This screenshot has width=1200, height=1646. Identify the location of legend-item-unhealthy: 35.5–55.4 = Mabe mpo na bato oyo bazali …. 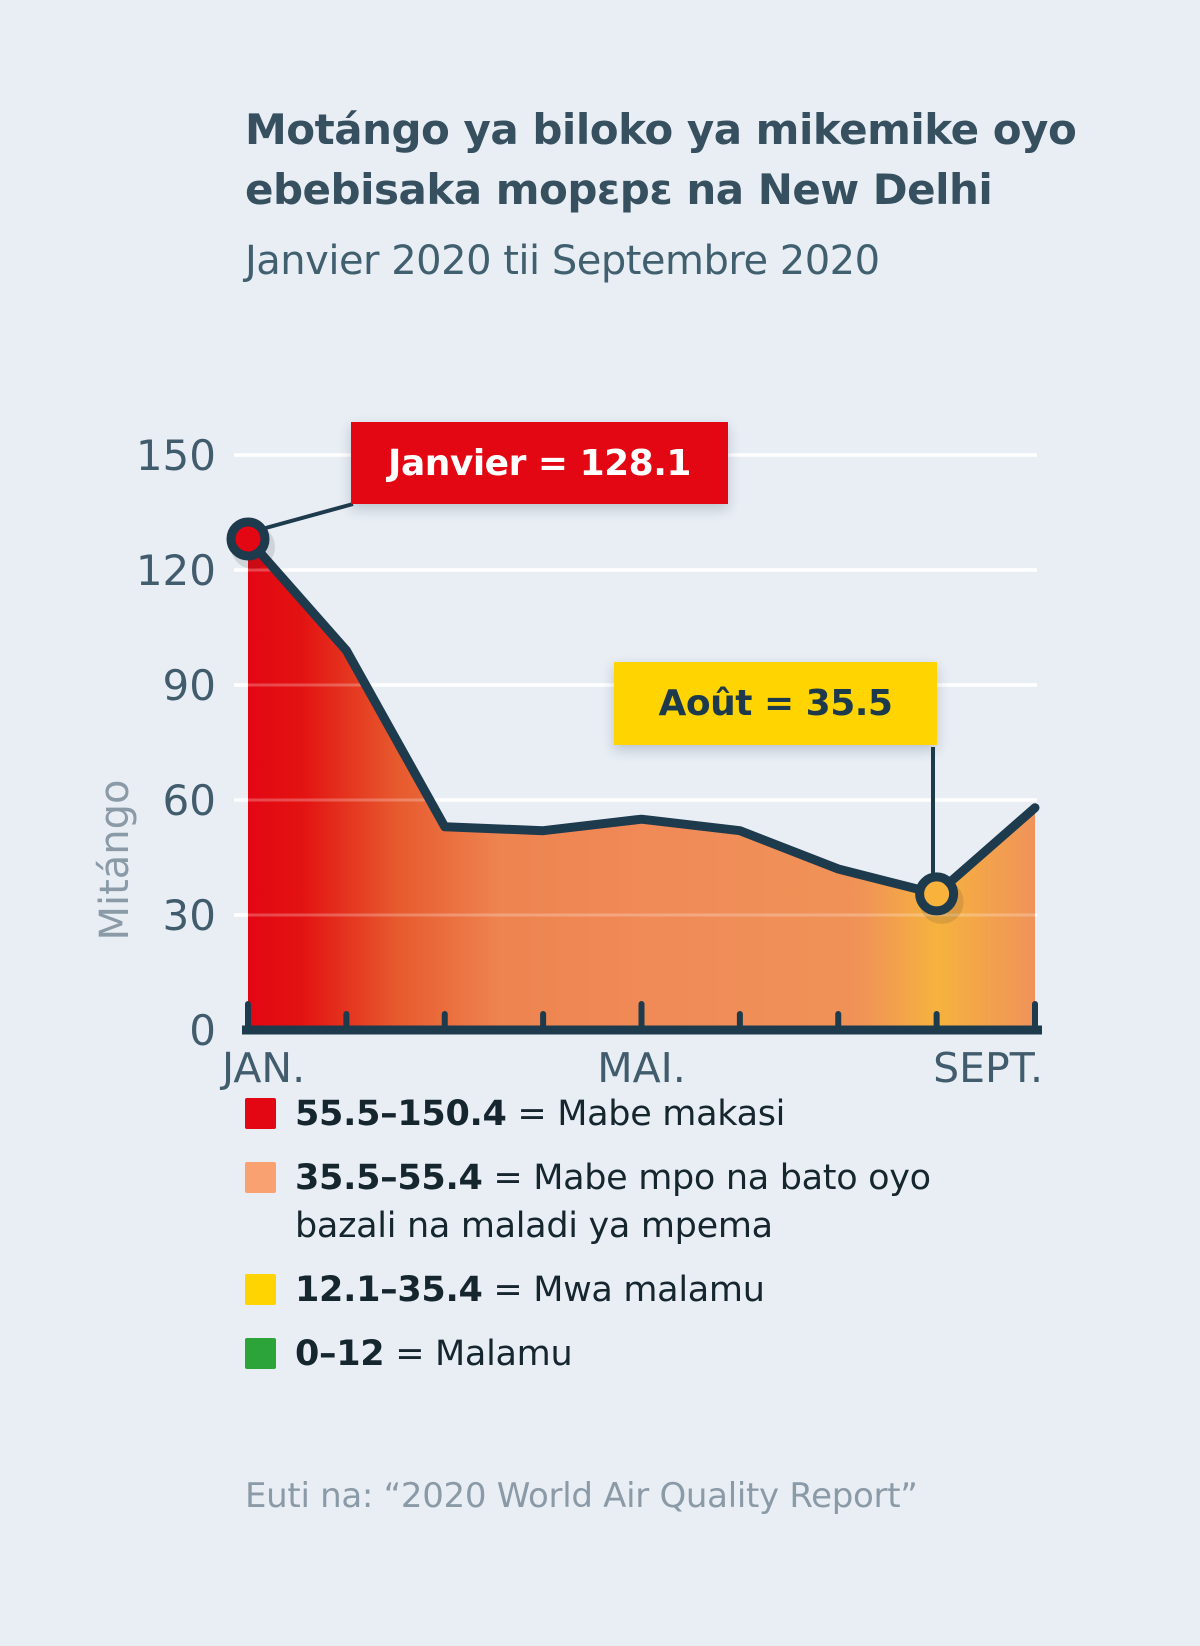
(588, 1202).